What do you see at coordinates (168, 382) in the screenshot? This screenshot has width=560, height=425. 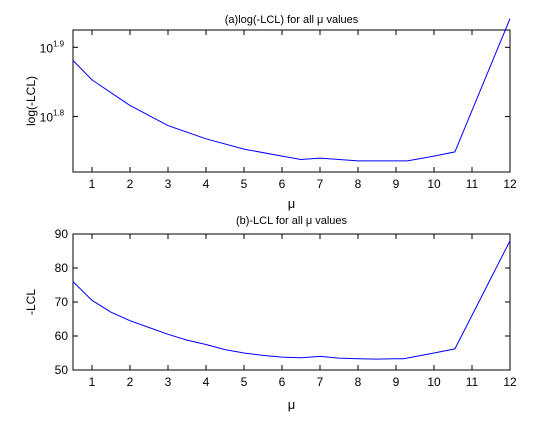 I see `chart-b-xtick-label: 3` at bounding box center [168, 382].